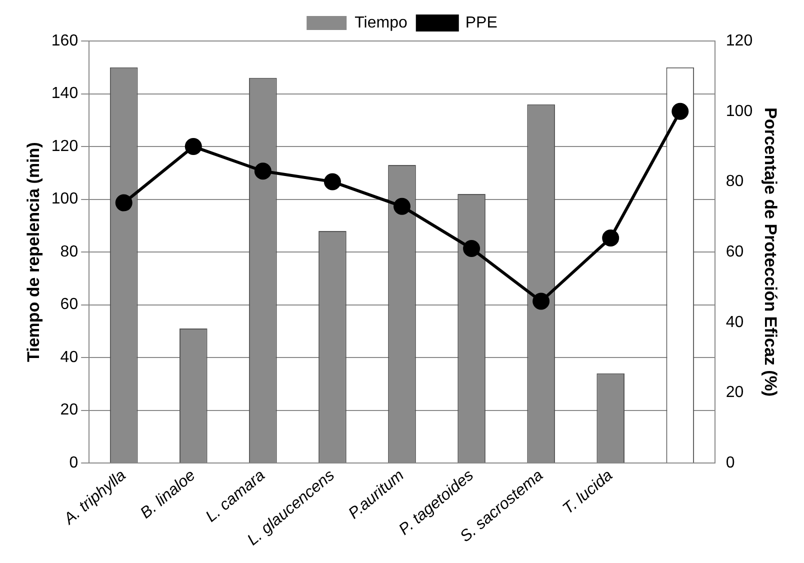 The image size is (804, 563). What do you see at coordinates (69, 410) in the screenshot?
I see `y-tick-label: 20` at bounding box center [69, 410].